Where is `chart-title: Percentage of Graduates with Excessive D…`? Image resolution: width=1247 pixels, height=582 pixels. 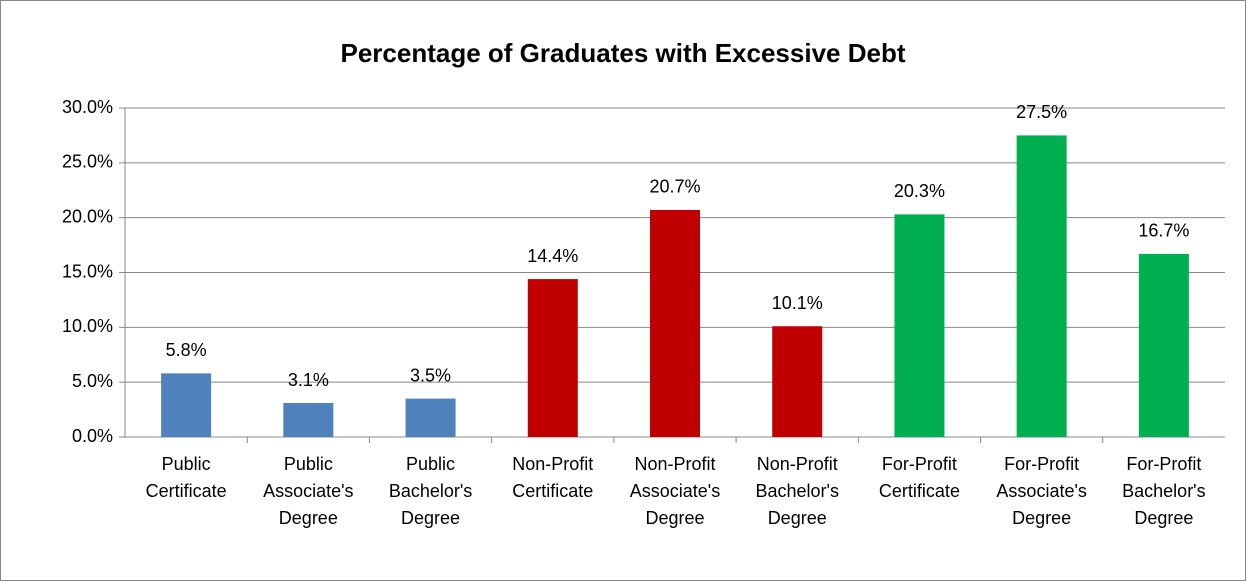
chart-title: Percentage of Graduates with Excessive D… is located at coordinates (623, 53).